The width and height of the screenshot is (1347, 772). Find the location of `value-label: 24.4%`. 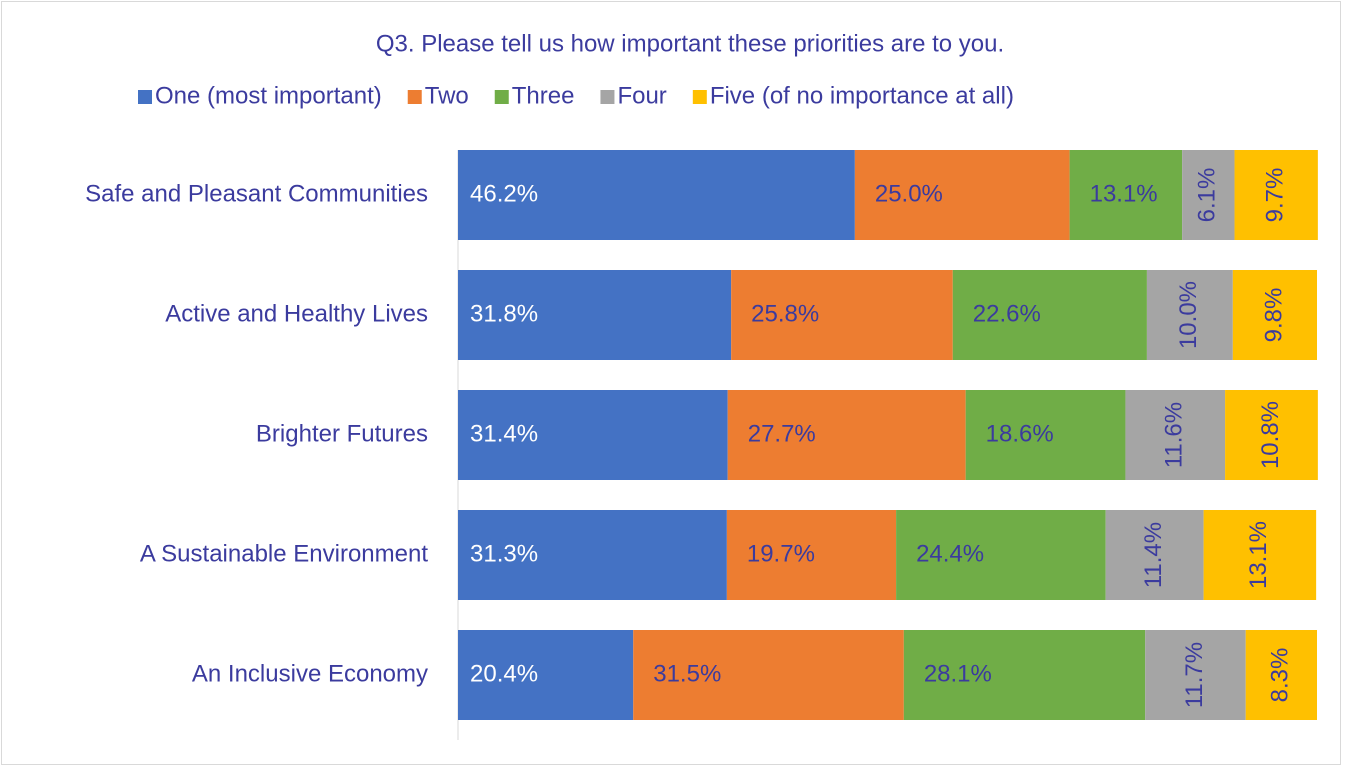

value-label: 24.4% is located at coordinates (950, 553).